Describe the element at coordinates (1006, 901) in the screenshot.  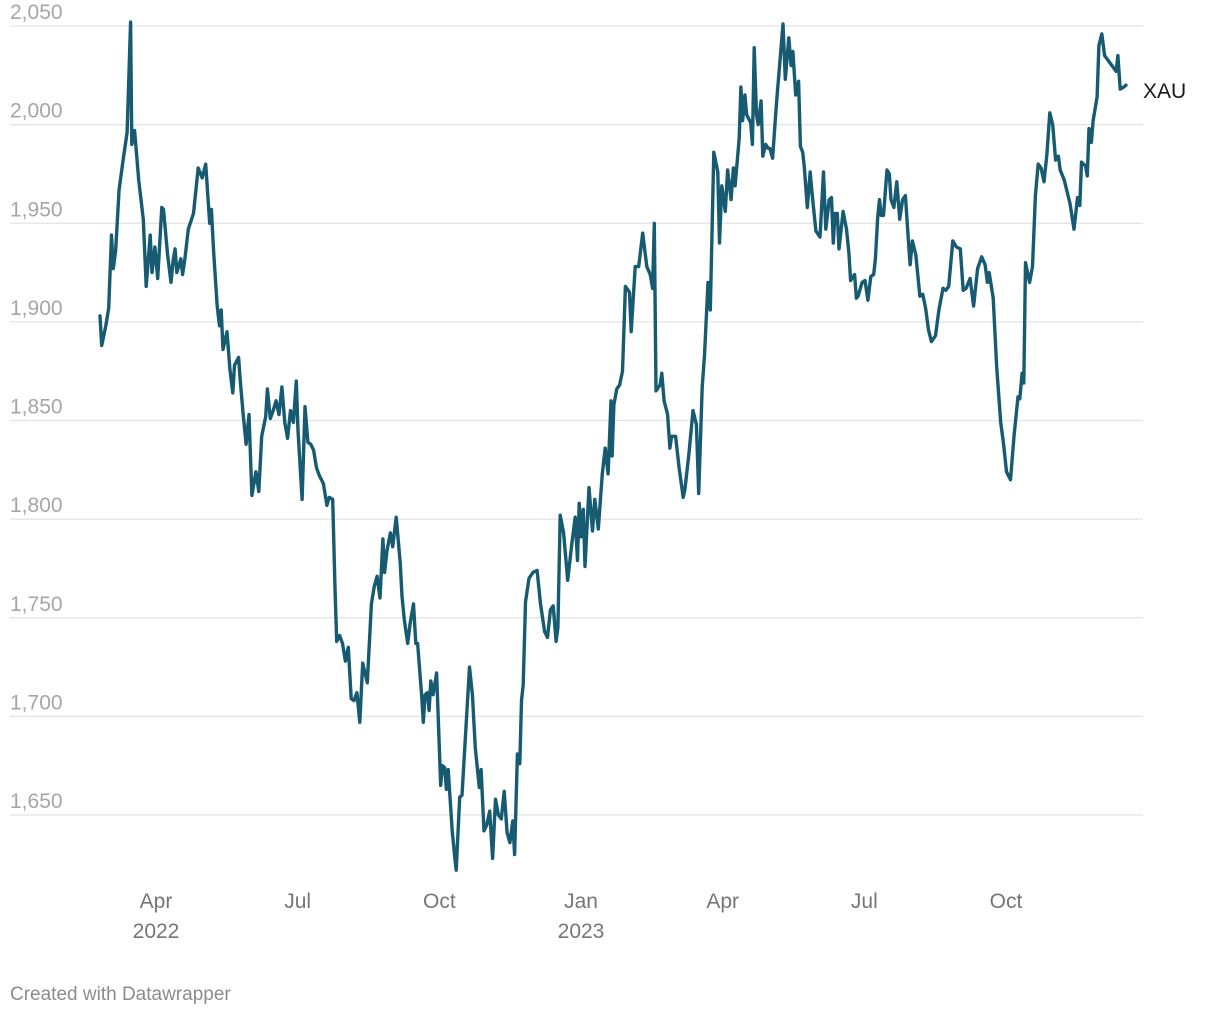
I see `x-tick-label-oct-6: Oct` at that location.